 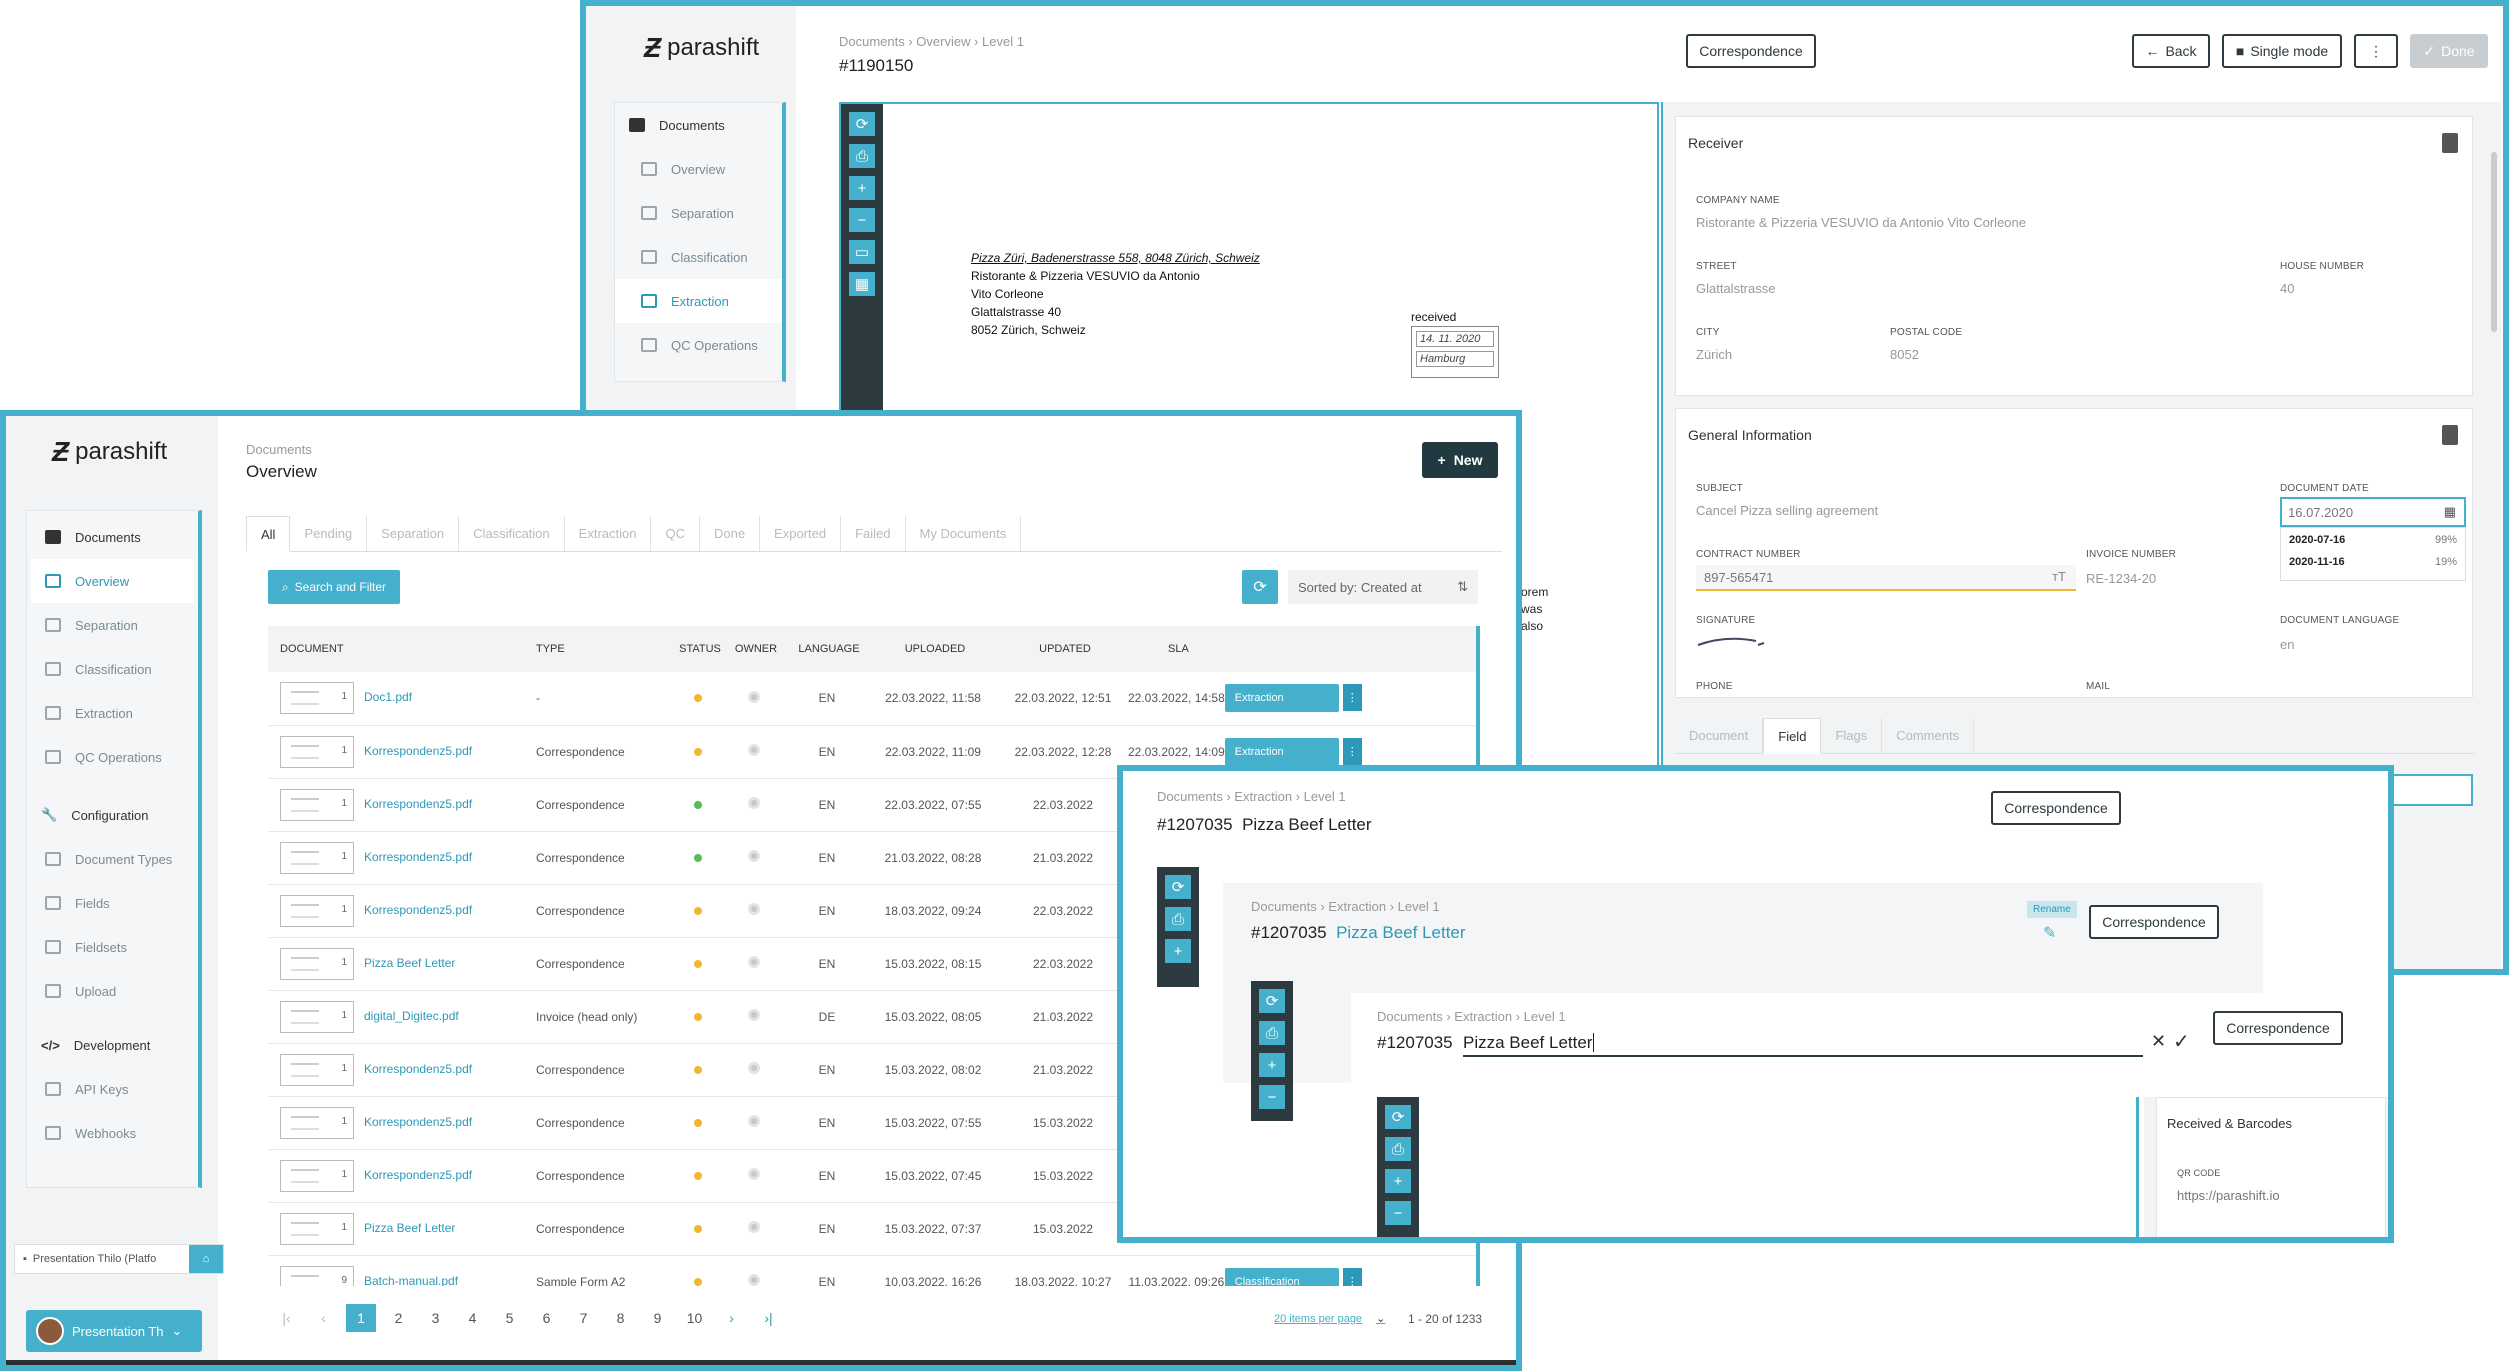 I want to click on items-per-page: 20 items per page ⌄, so click(x=1330, y=1319).